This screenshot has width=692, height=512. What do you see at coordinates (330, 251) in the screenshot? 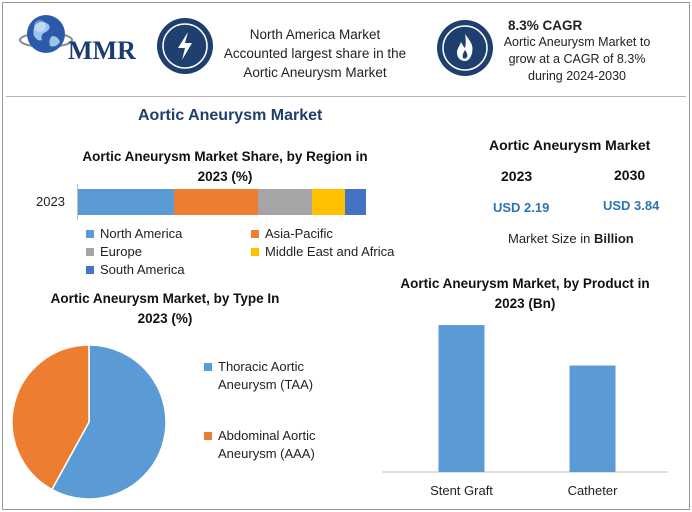
I see `legend-label: Middle East and Africa` at bounding box center [330, 251].